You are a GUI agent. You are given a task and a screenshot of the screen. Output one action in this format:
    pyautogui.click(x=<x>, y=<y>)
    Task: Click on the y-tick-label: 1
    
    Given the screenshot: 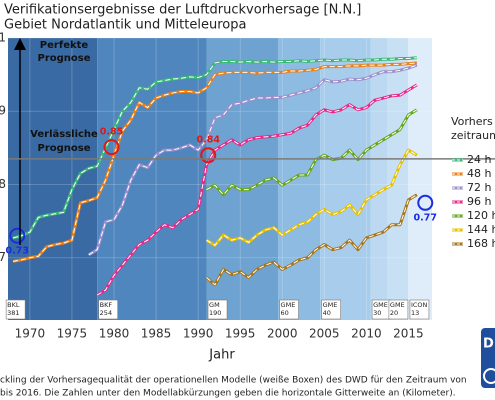 What is the action you would take?
    pyautogui.click(x=3, y=38)
    